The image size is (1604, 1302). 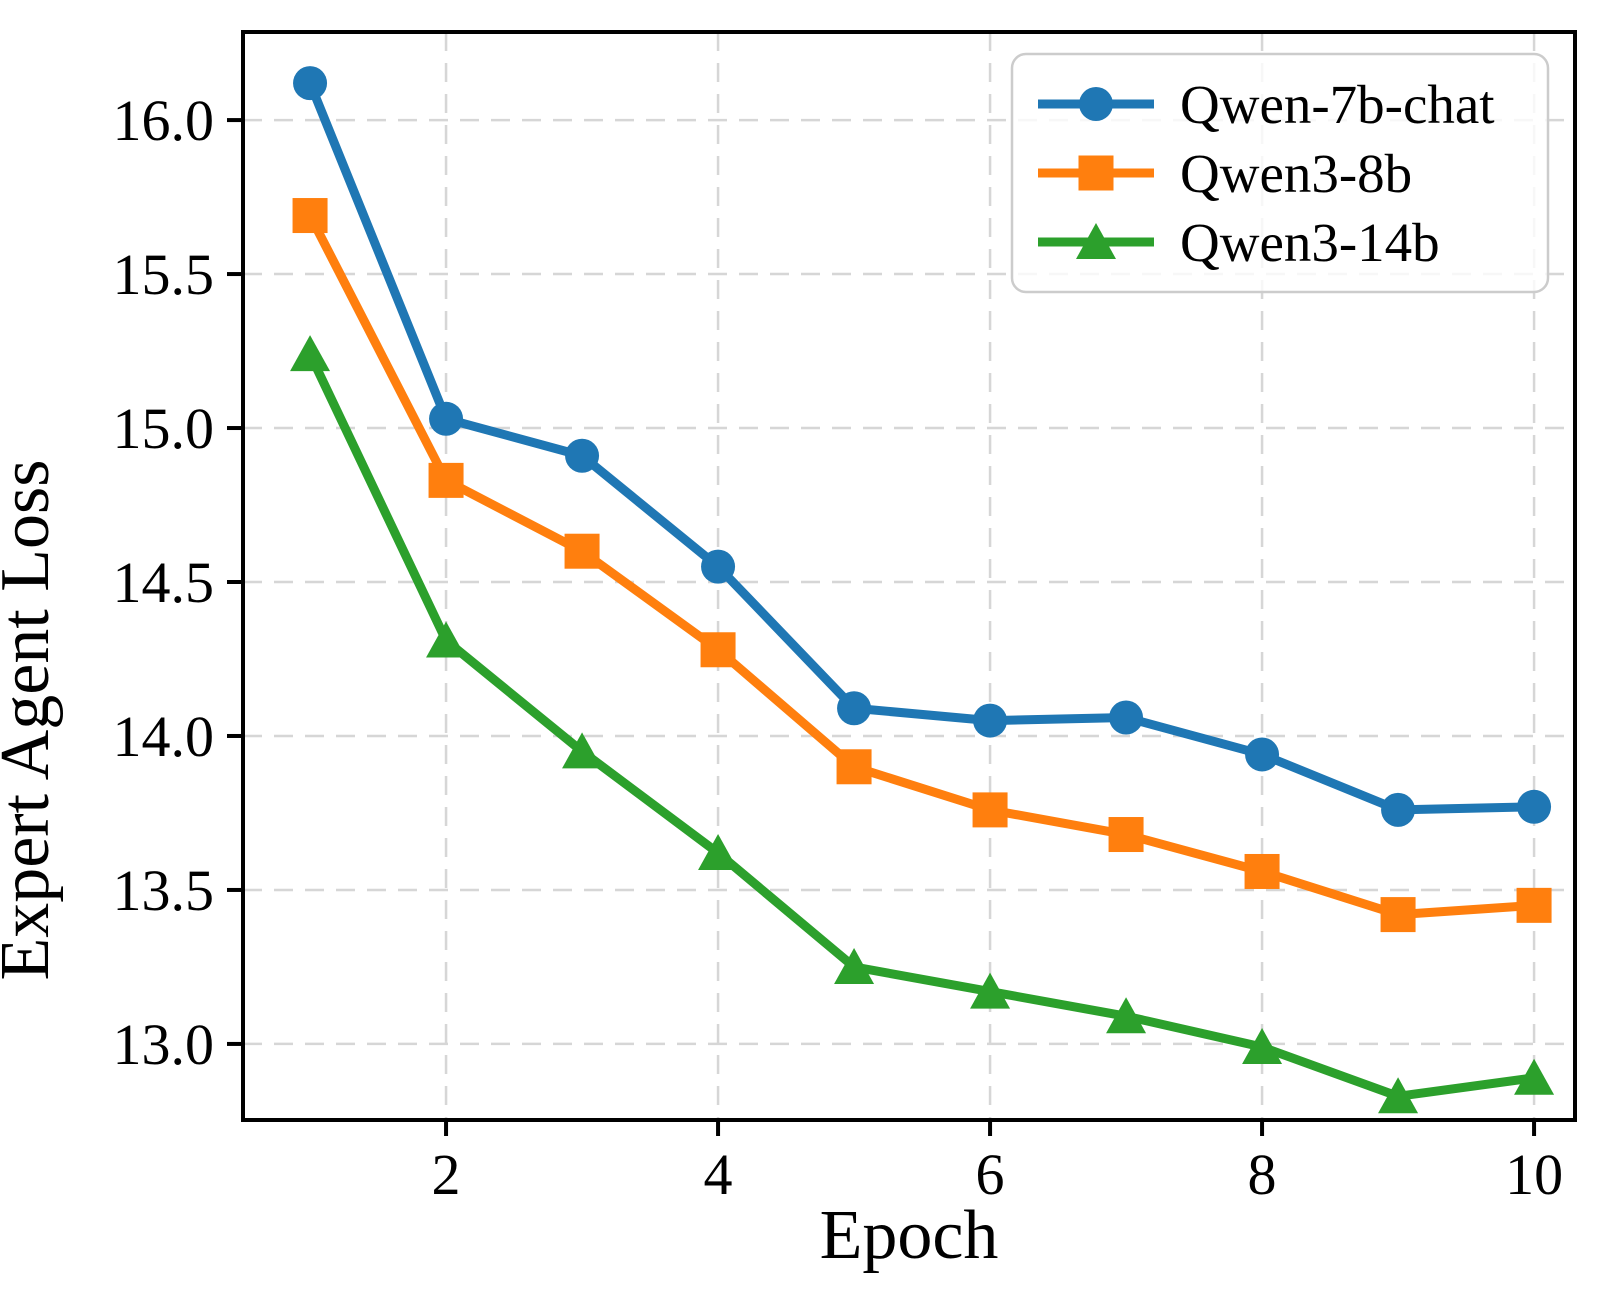 What do you see at coordinates (164, 890) in the screenshot?
I see `y-tick-label: 13.5` at bounding box center [164, 890].